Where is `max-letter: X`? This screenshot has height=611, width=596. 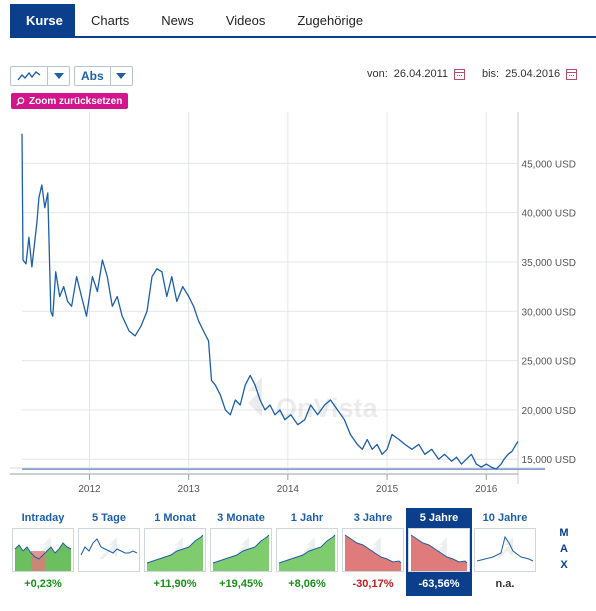
max-letter: X is located at coordinates (564, 565).